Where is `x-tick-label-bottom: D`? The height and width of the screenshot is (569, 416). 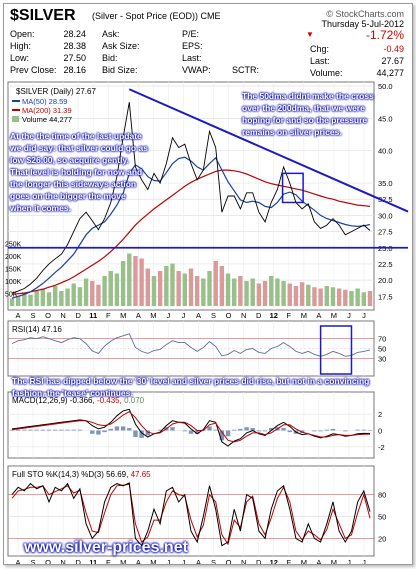 x-tick-label-bottom: D is located at coordinates (259, 561).